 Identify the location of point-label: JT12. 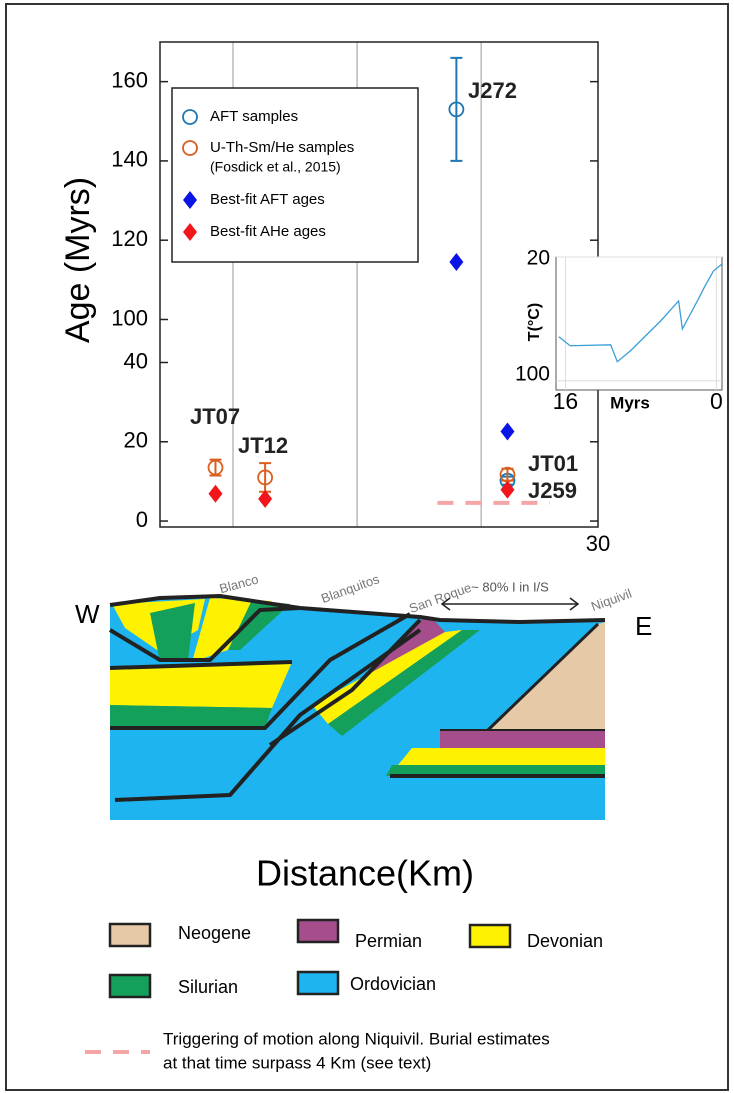
(263, 445).